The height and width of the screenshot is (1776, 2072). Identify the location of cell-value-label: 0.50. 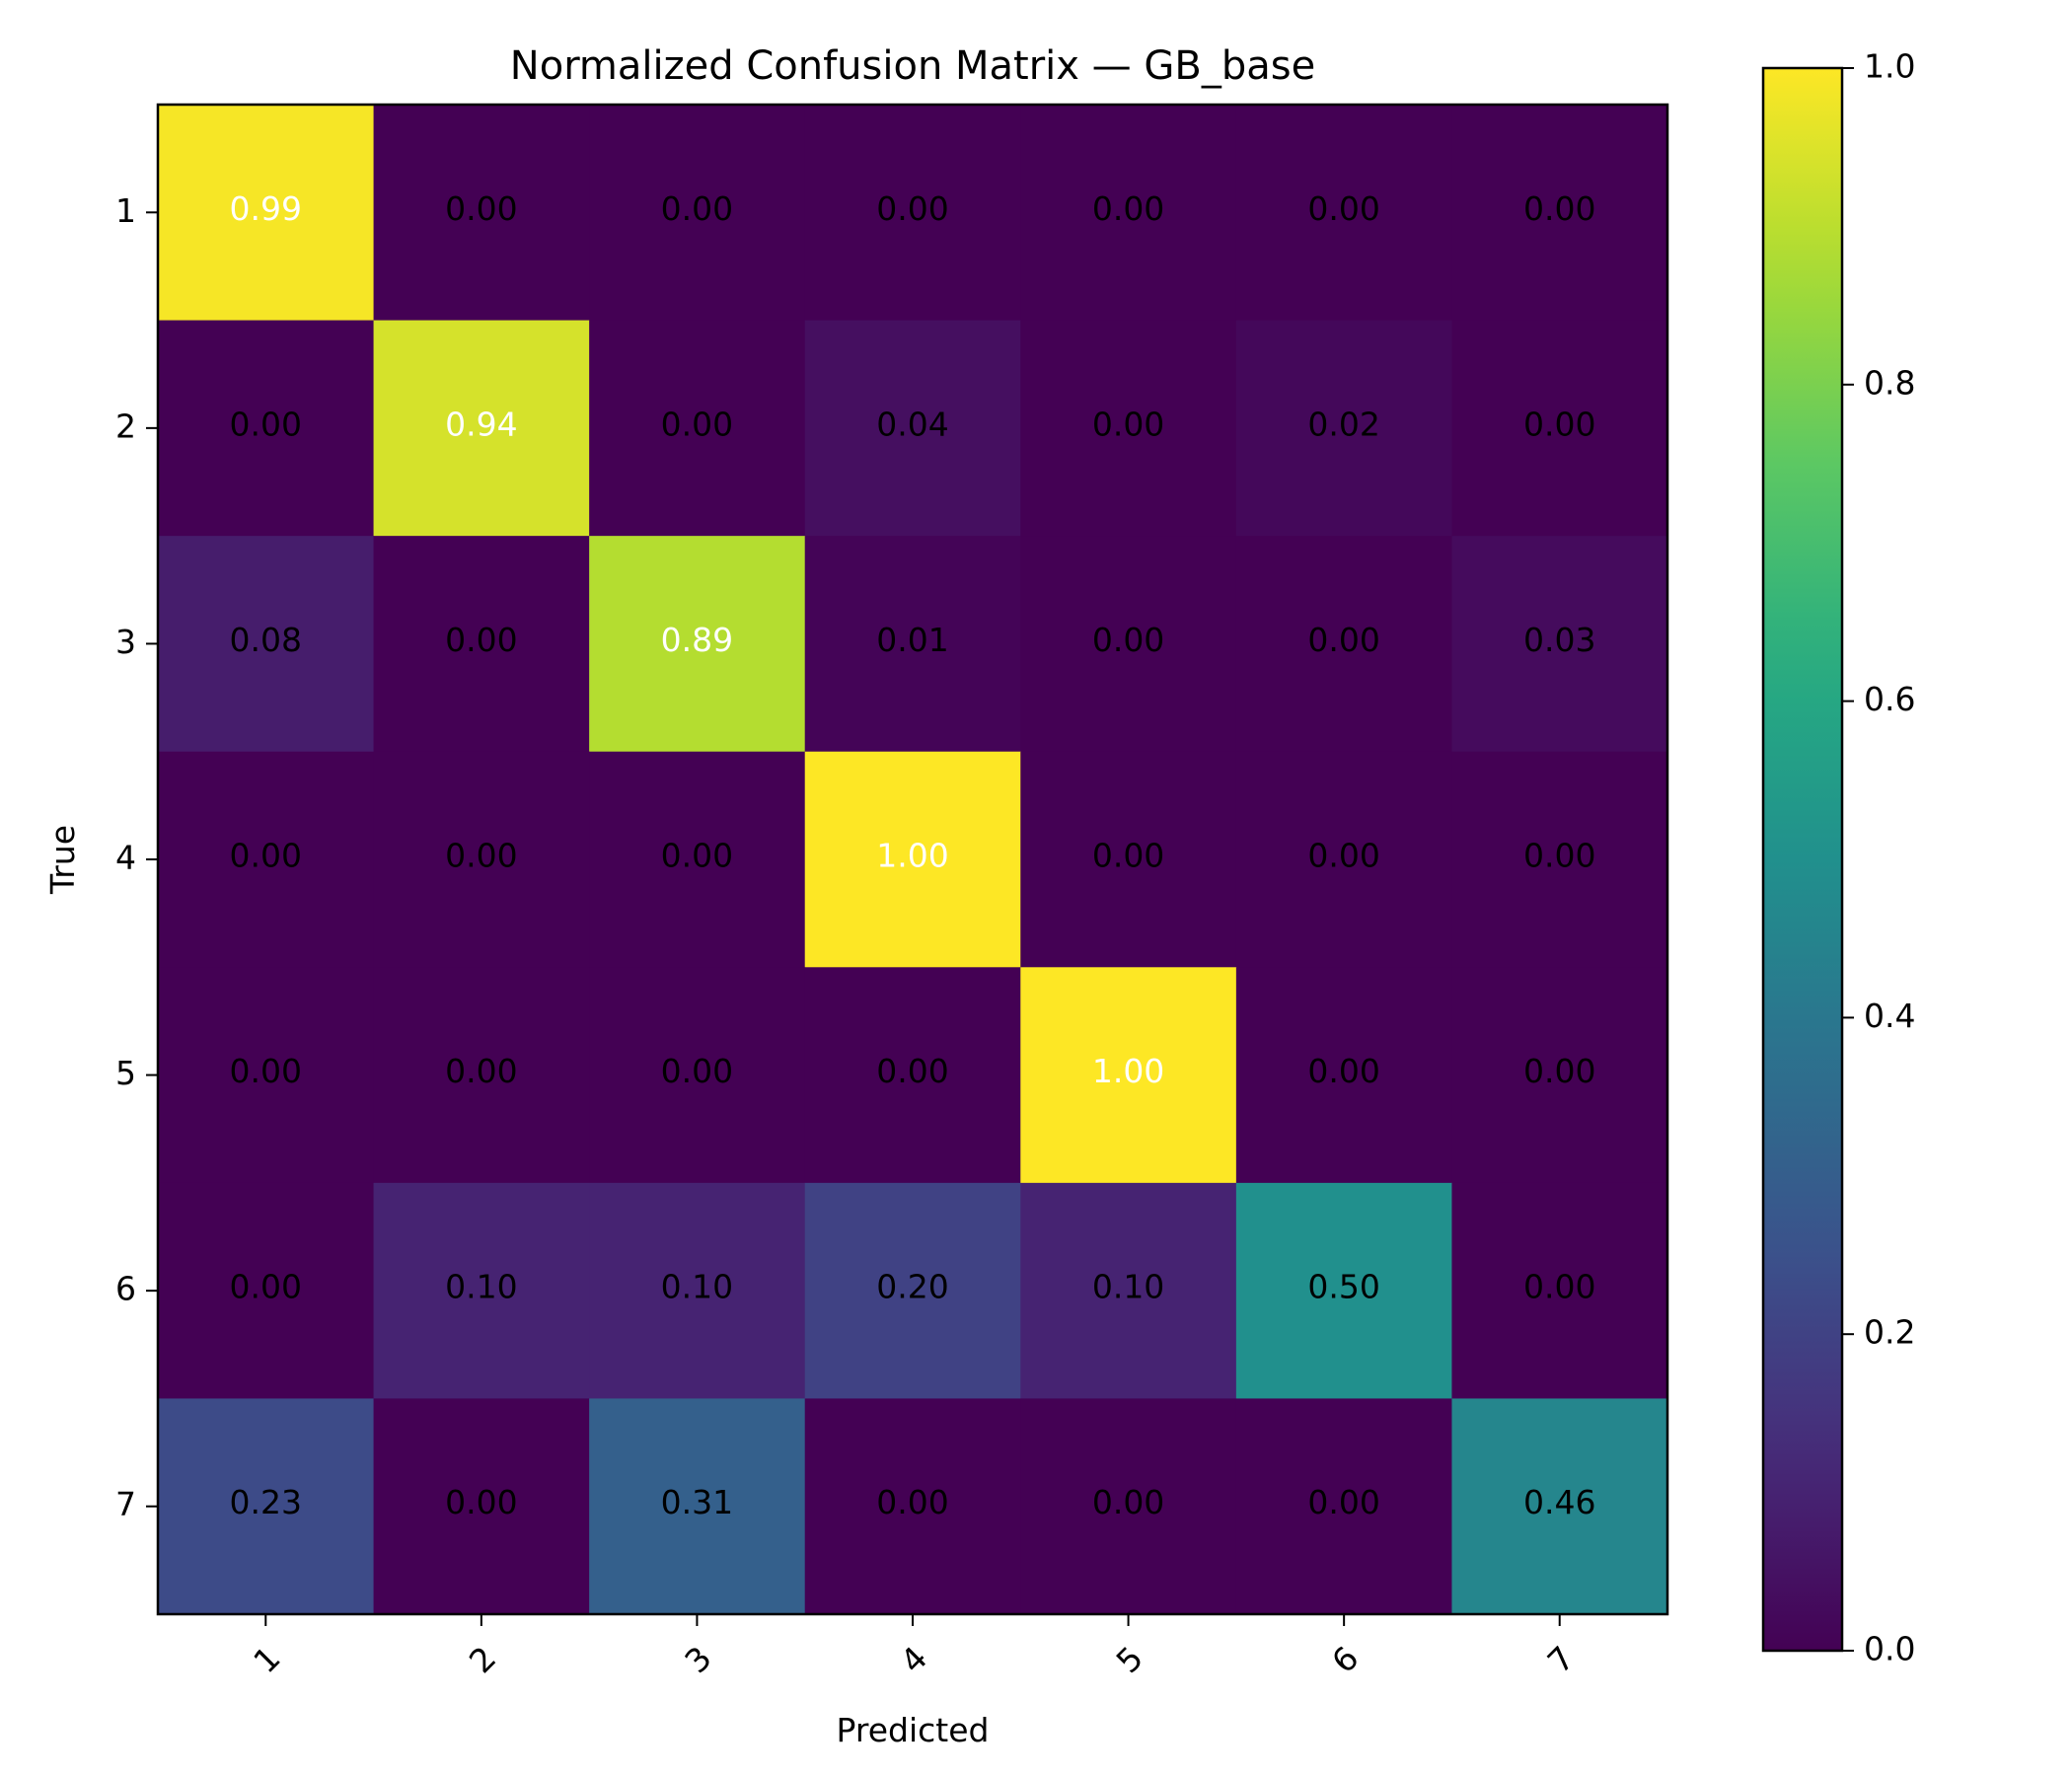
(1343, 1287).